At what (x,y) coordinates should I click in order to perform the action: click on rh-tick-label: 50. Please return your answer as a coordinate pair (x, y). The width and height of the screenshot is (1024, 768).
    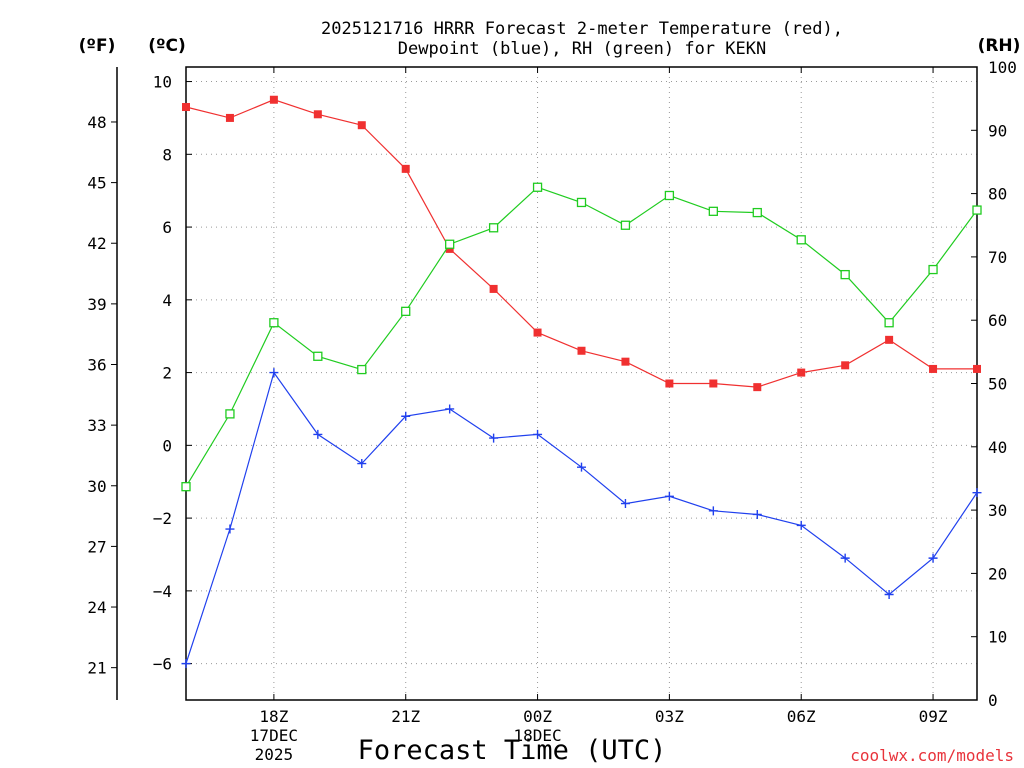
    Looking at the image, I should click on (997, 384).